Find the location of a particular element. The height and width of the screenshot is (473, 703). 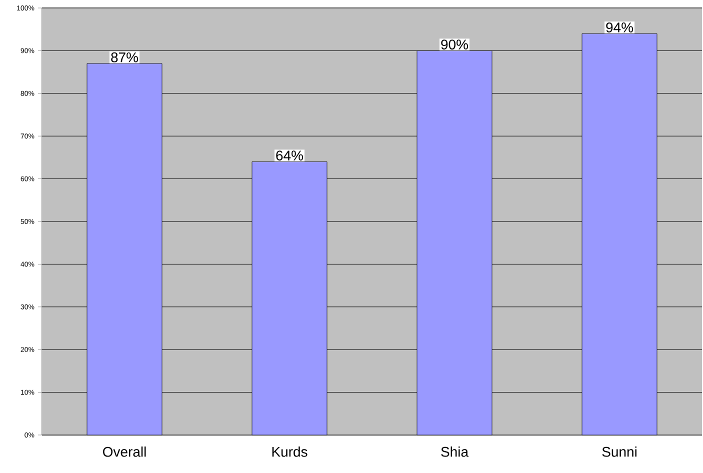

x-tick-label: Shia is located at coordinates (455, 451).